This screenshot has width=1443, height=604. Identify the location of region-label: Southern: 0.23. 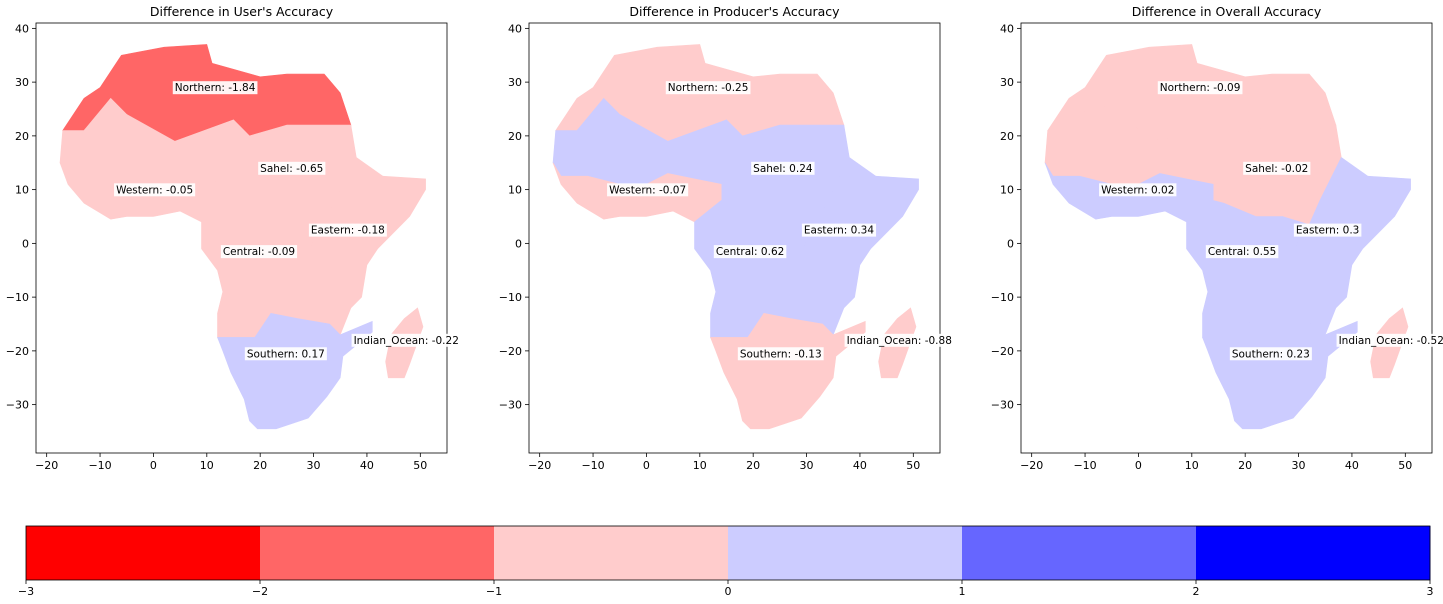
(1270, 354).